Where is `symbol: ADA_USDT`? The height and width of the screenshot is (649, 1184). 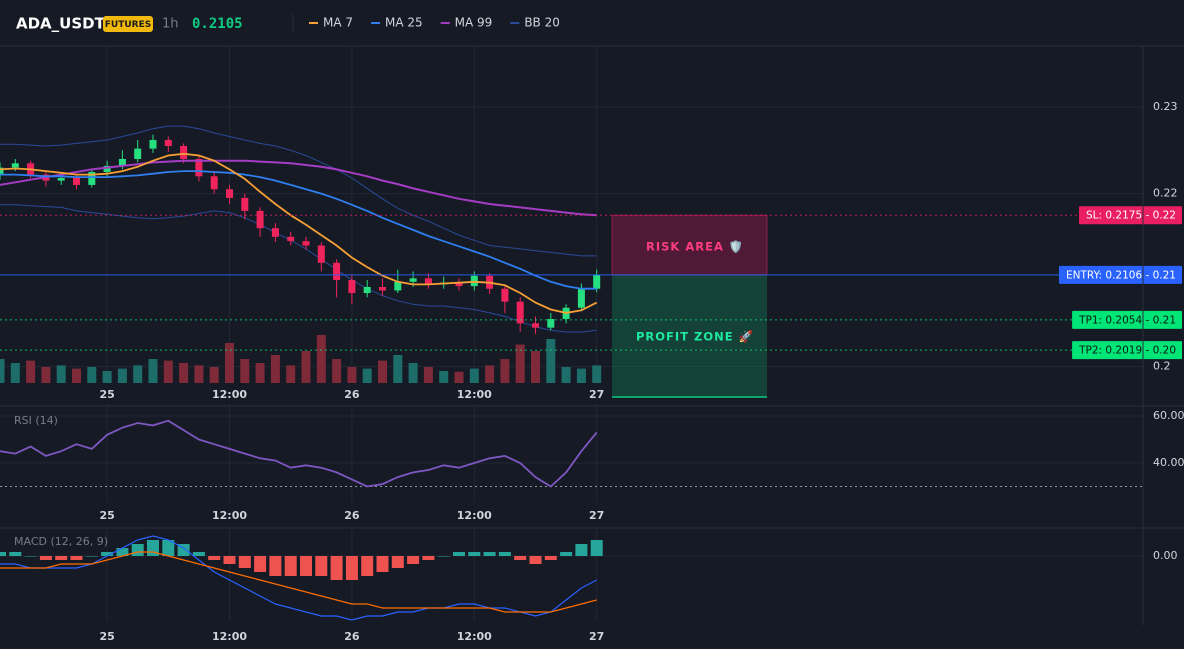 symbol: ADA_USDT is located at coordinates (61, 24).